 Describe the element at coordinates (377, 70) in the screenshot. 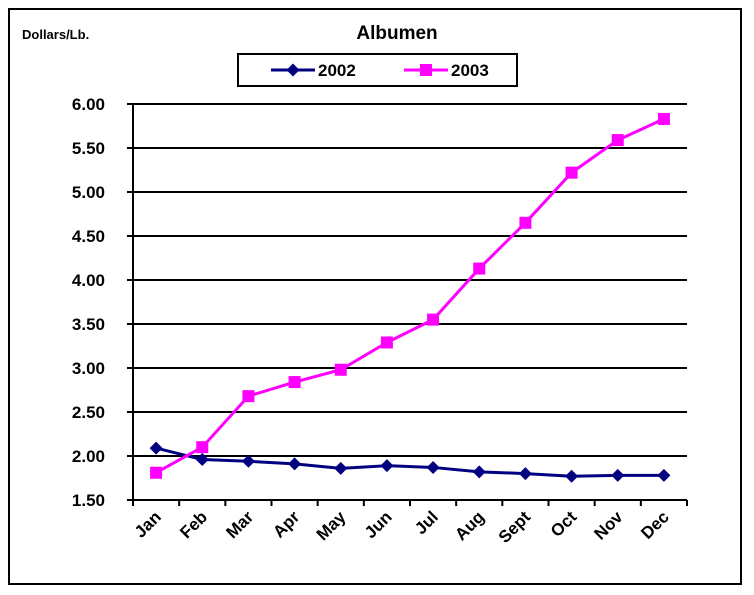

I see `legend: 2002 2003` at that location.